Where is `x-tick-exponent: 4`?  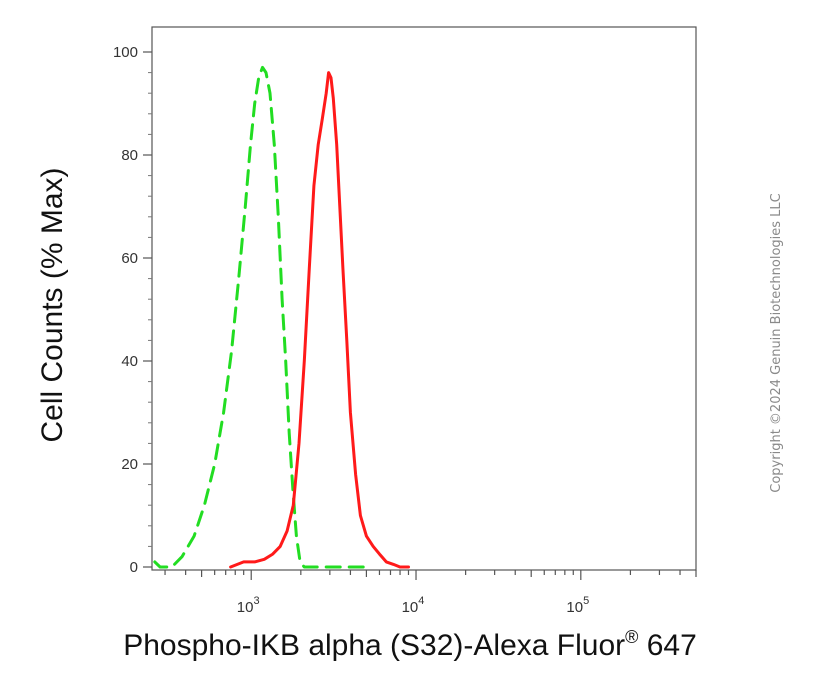 x-tick-exponent: 4 is located at coordinates (421, 601).